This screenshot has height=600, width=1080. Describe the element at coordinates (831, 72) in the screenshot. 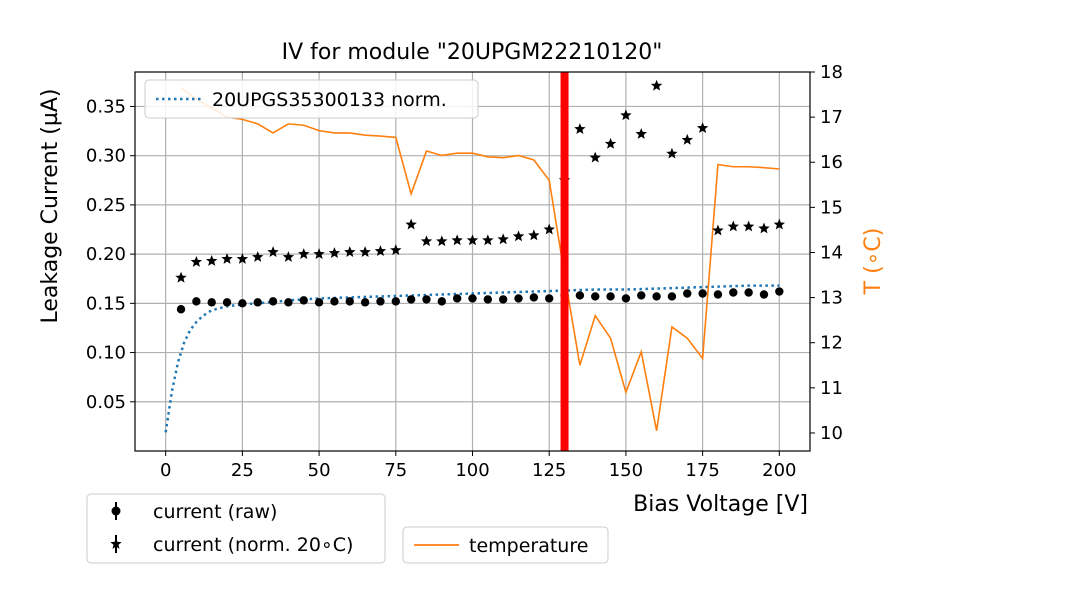

I see `y2-tick-label: 18` at that location.